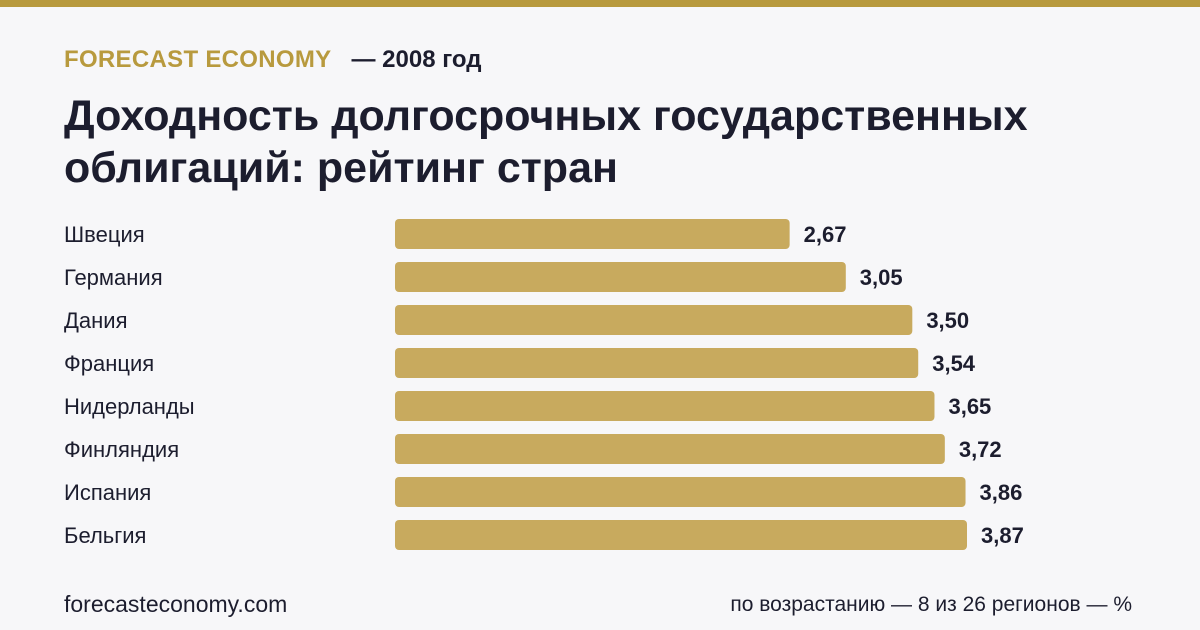  What do you see at coordinates (198, 59) in the screenshot?
I see `brand-name: FORECAST ECONOMY` at bounding box center [198, 59].